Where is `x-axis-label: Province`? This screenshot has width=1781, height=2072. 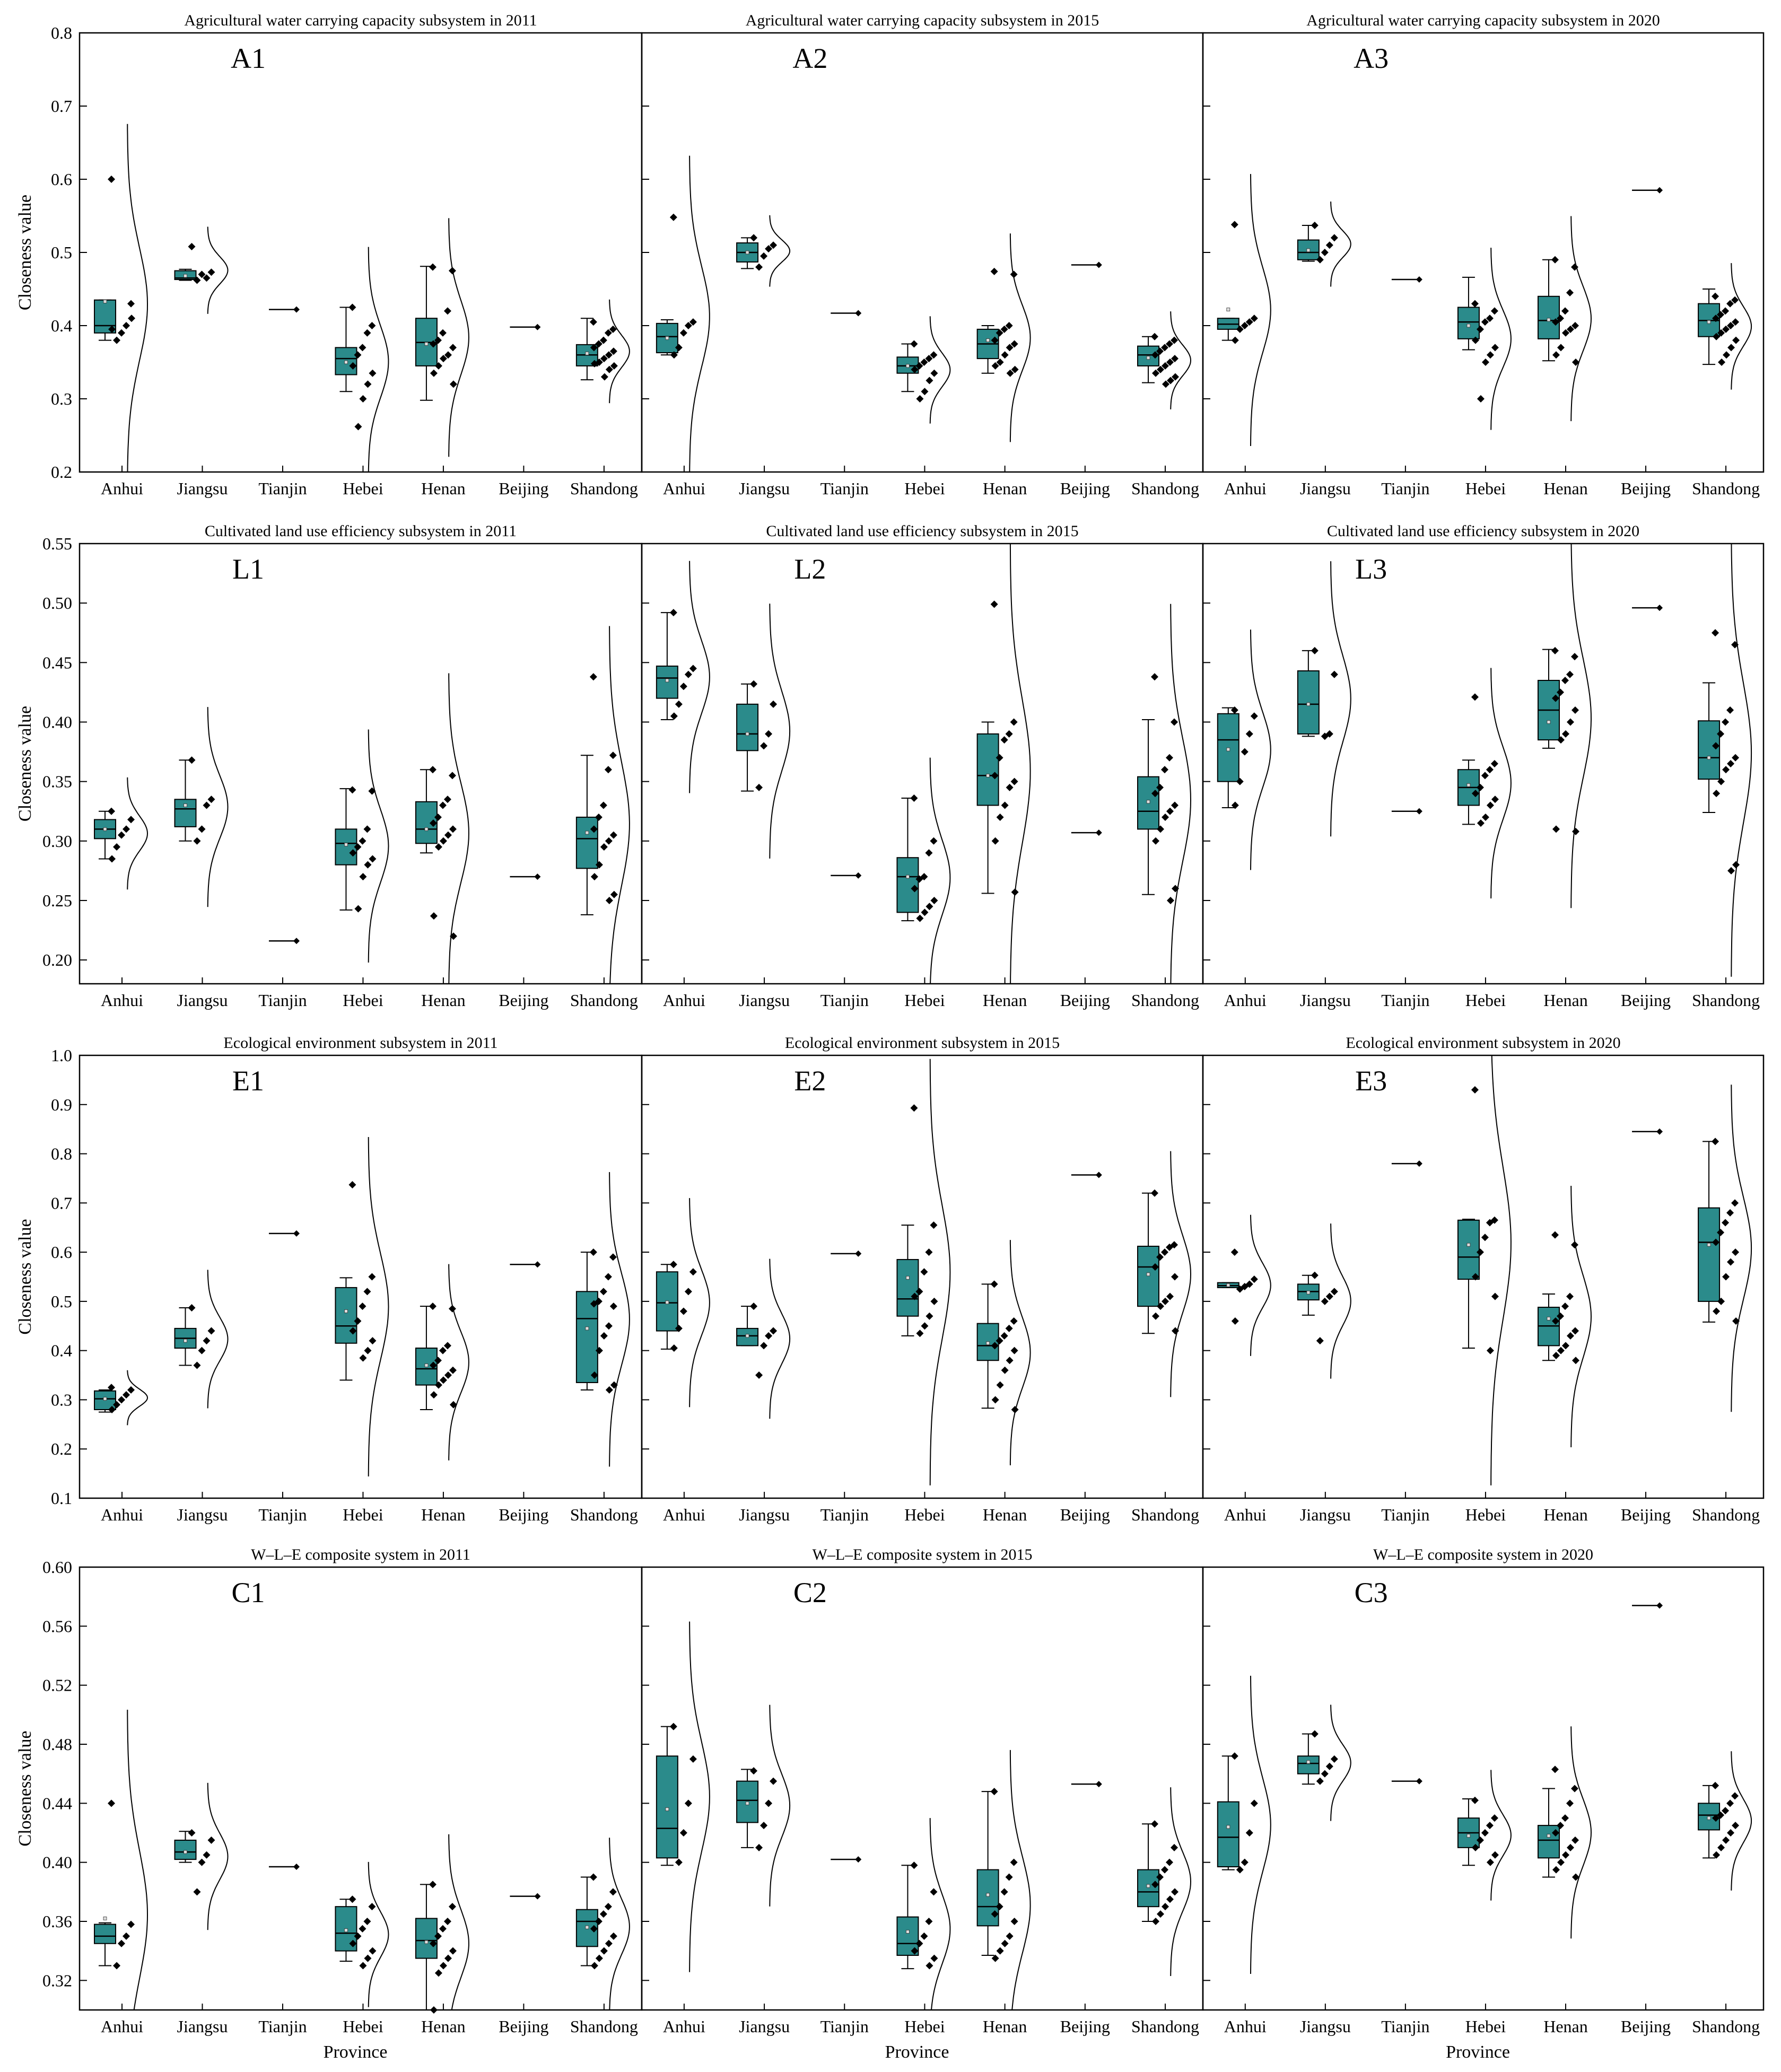 x-axis-label: Province is located at coordinates (1478, 2052).